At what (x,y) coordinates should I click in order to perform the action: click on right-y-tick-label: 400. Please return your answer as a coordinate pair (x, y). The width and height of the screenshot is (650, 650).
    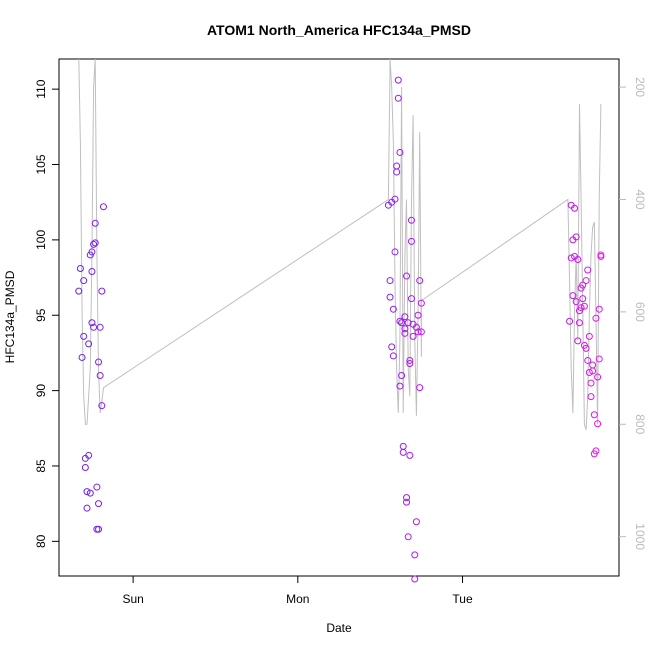
    Looking at the image, I should click on (640, 199).